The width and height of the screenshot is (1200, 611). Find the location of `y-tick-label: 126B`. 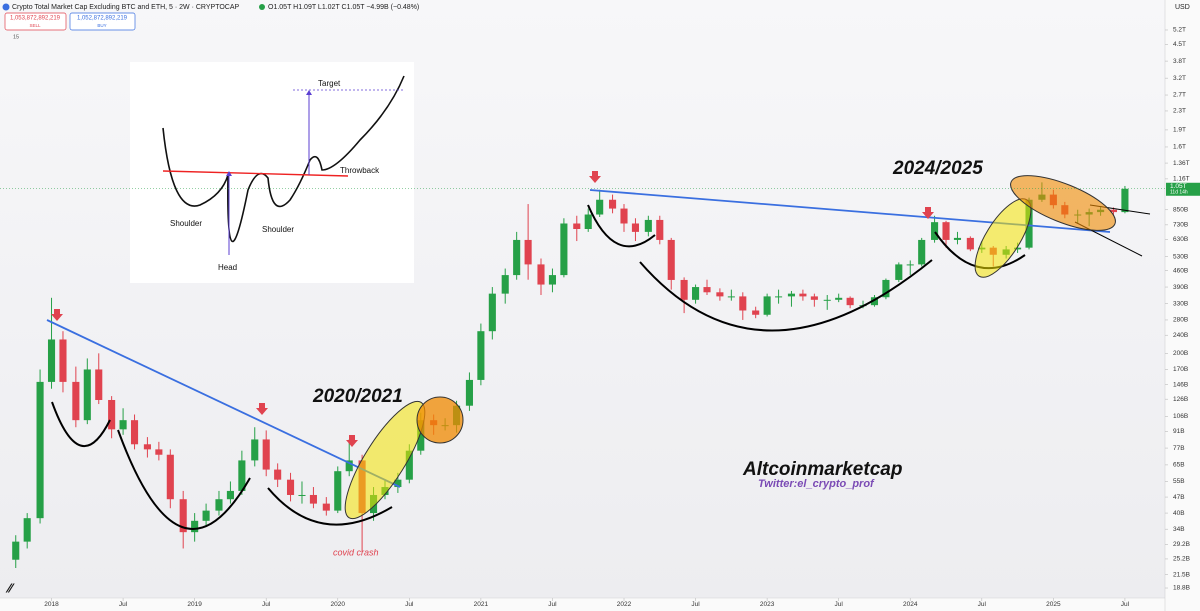

y-tick-label: 126B is located at coordinates (1180, 399).